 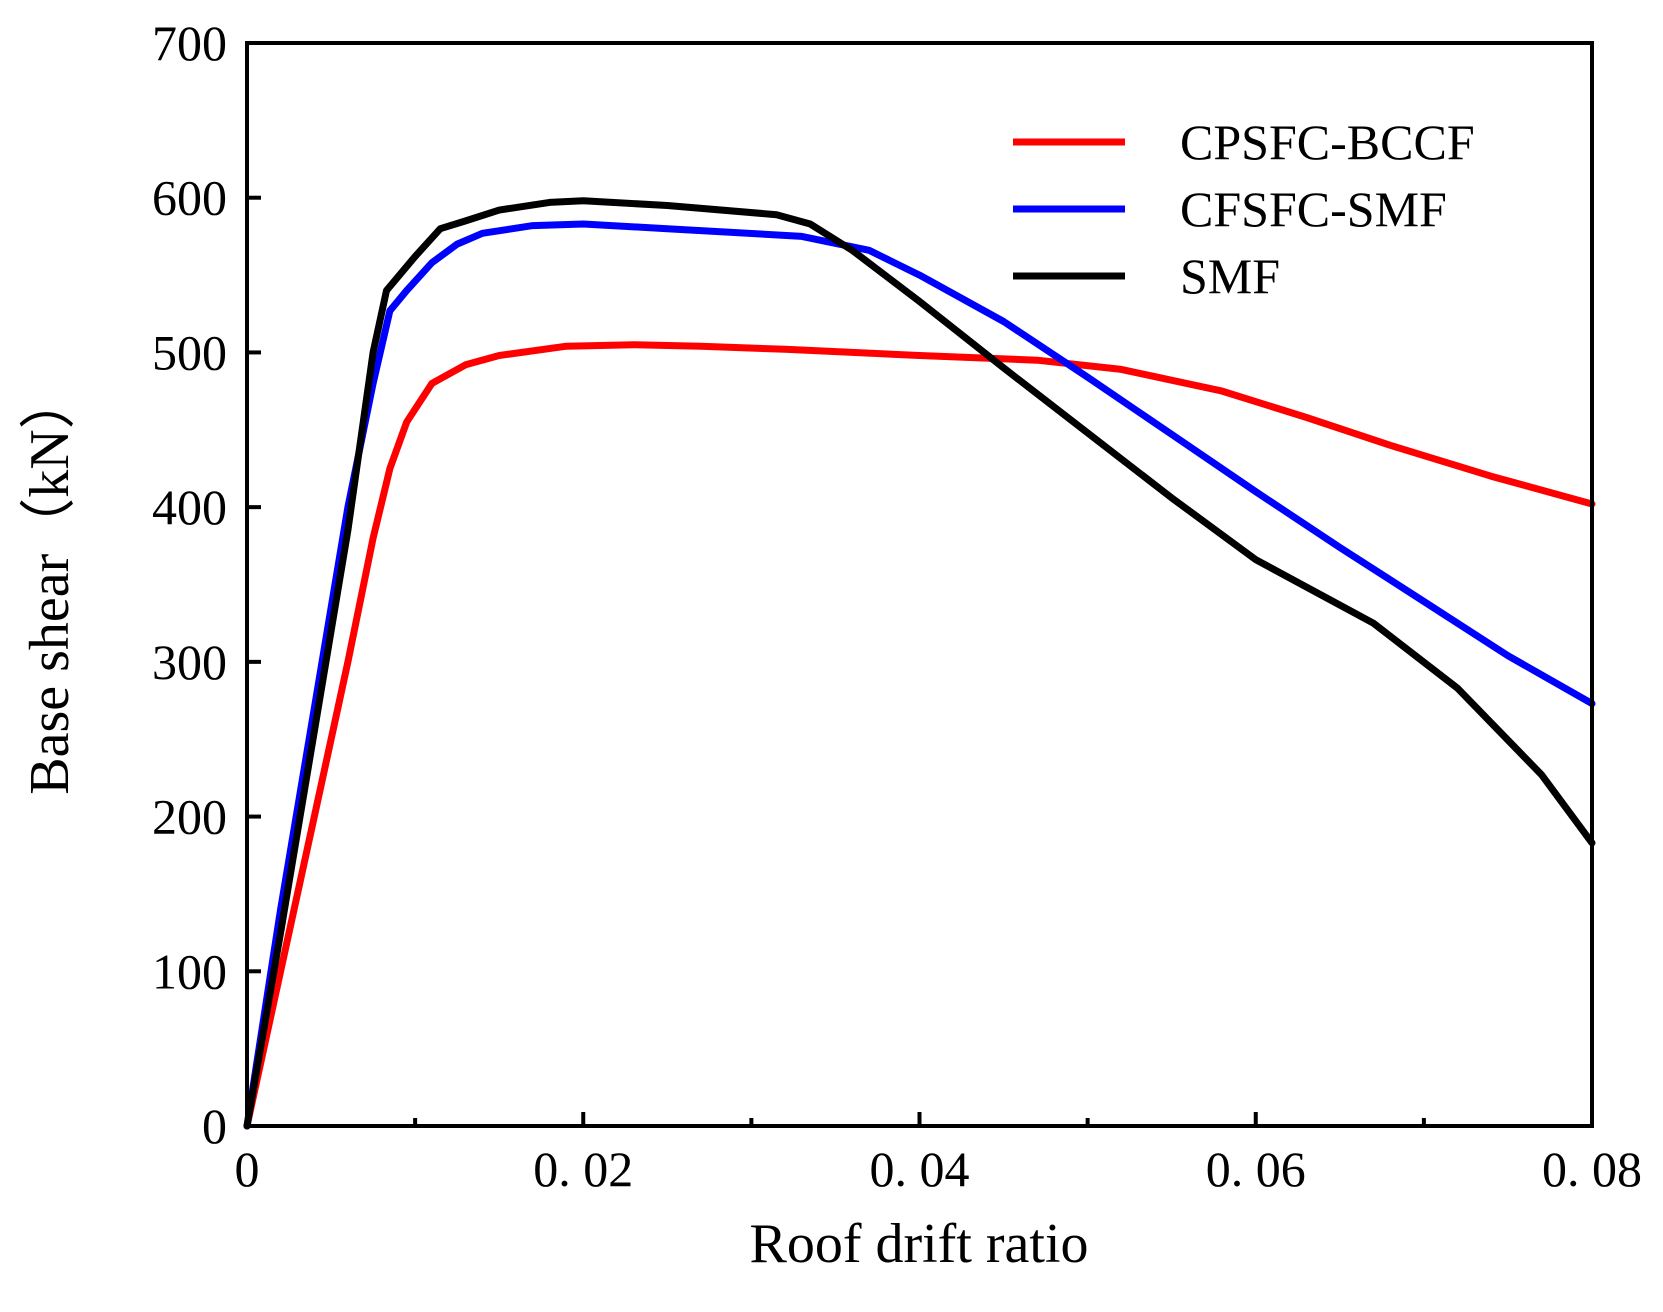 I want to click on y-tick-label: 0, so click(x=214, y=1126).